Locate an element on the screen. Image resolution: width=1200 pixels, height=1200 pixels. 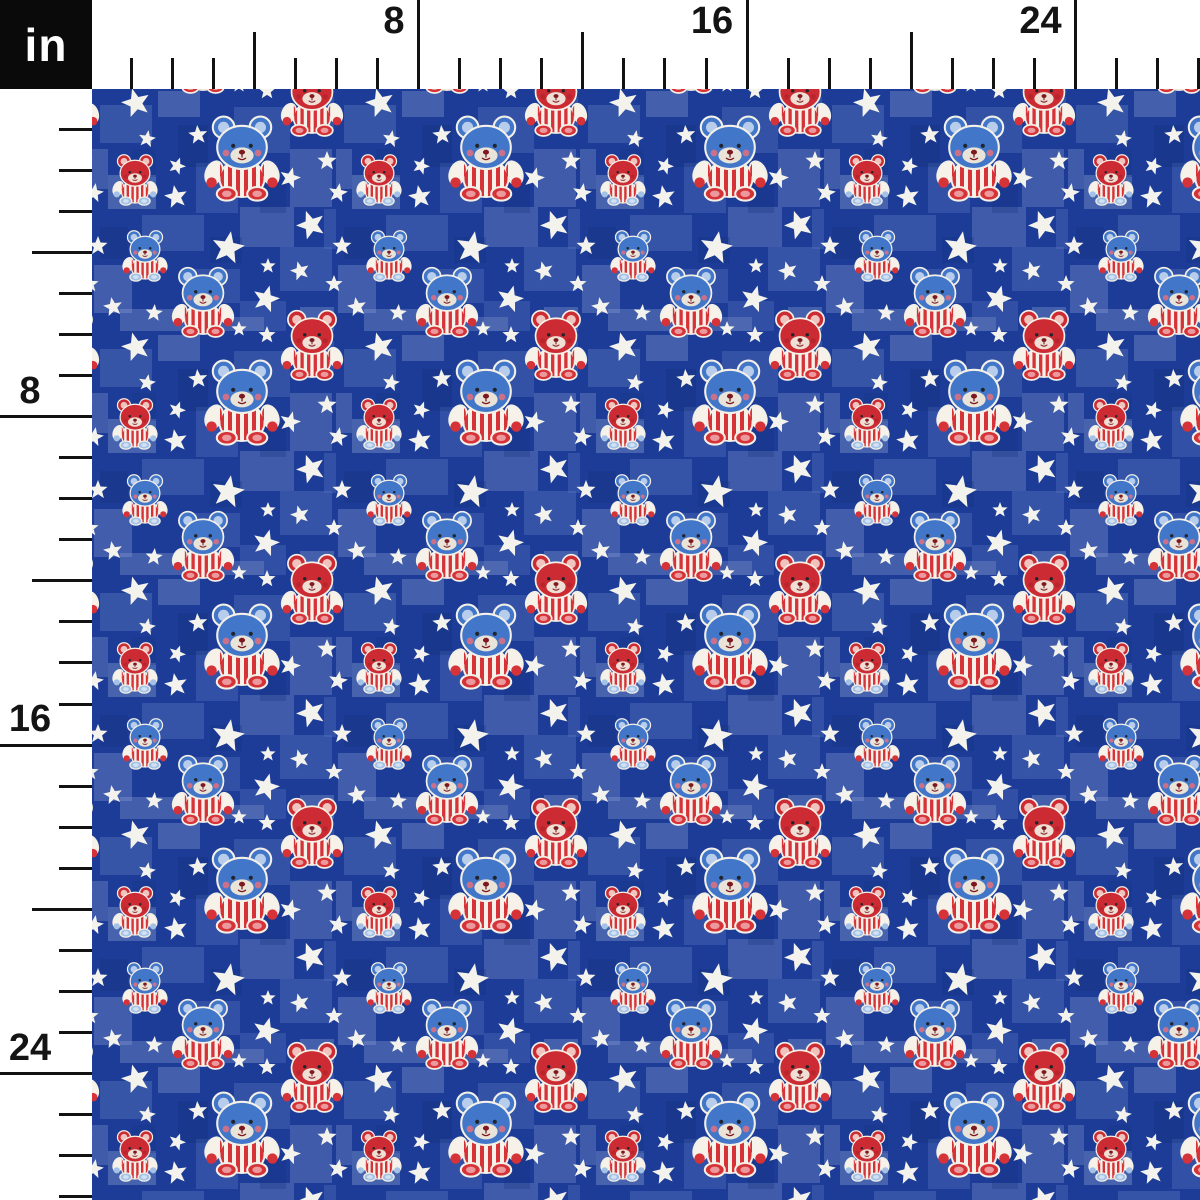
ruler-left: 8 16 24 is located at coordinates (46, 644).